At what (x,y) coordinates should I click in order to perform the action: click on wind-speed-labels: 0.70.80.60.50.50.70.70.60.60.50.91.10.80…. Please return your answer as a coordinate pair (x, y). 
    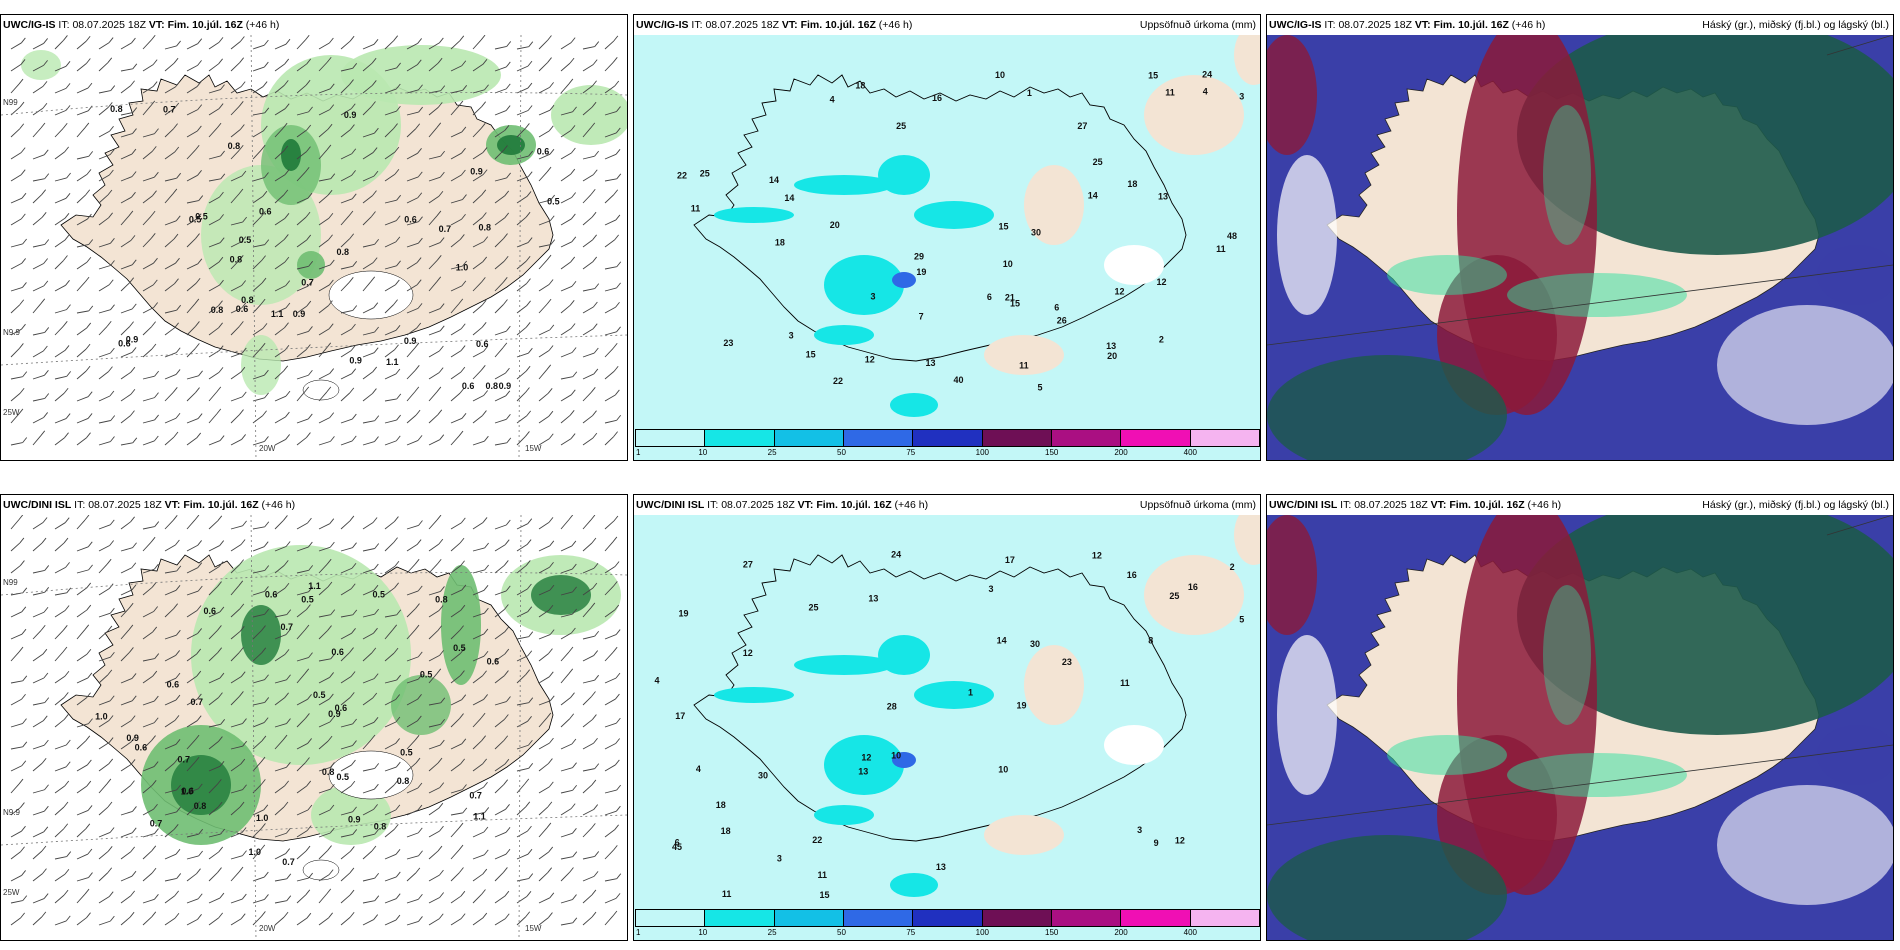
    Looking at the image, I should click on (297, 724).